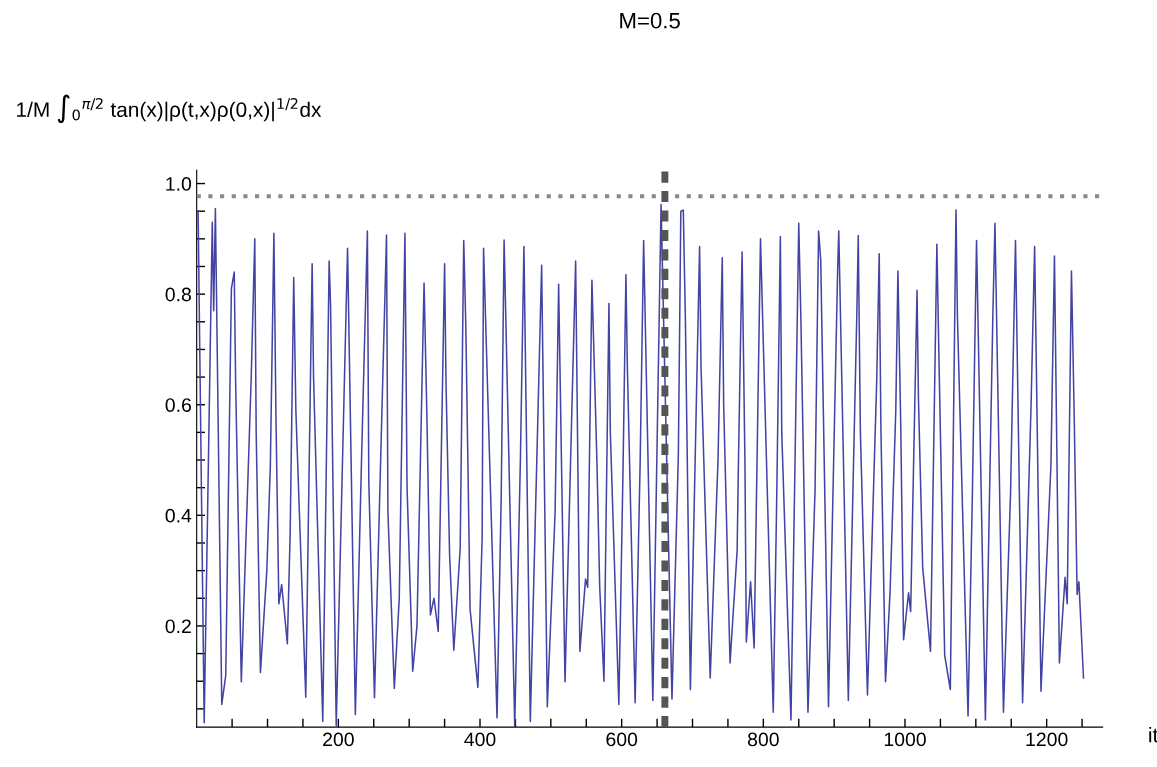  What do you see at coordinates (650, 20) in the screenshot?
I see `chart-title: M=0.5` at bounding box center [650, 20].